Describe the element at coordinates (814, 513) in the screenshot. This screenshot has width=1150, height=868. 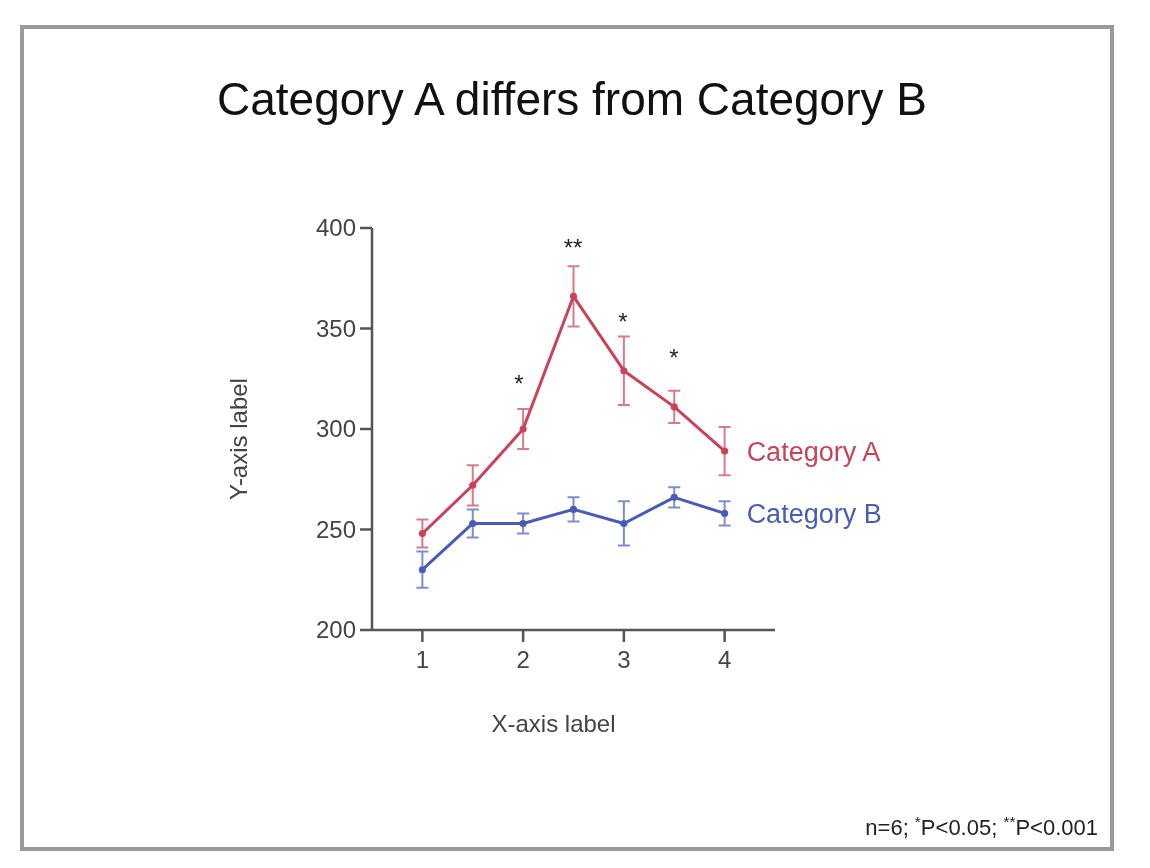
I see `series-label: Category B` at that location.